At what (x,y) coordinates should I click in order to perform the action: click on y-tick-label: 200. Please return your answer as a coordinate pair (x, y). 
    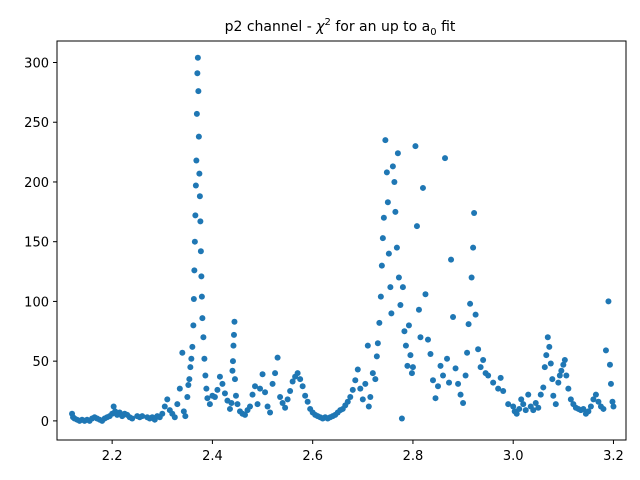
    Looking at the image, I should click on (36, 183).